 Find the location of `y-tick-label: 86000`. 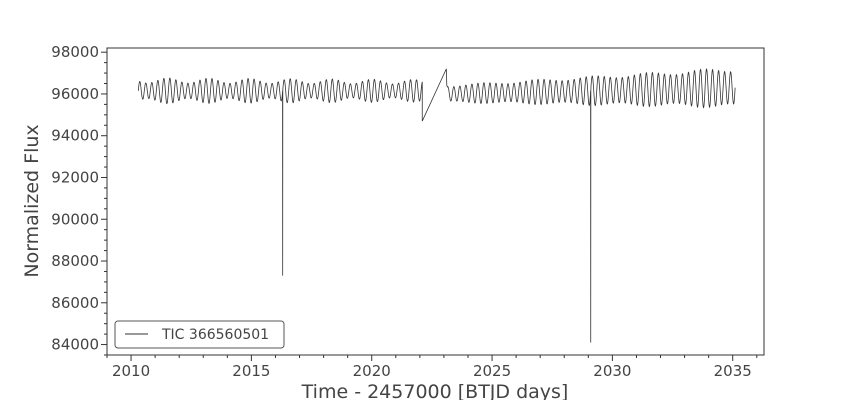

y-tick-label: 86000 is located at coordinates (75, 303).